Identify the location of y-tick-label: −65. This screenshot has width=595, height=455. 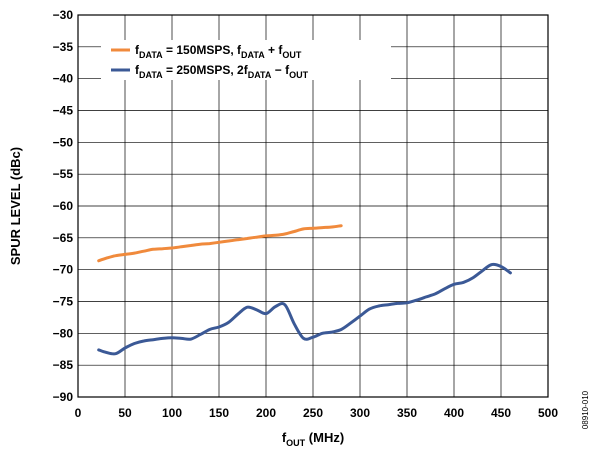
(63, 238).